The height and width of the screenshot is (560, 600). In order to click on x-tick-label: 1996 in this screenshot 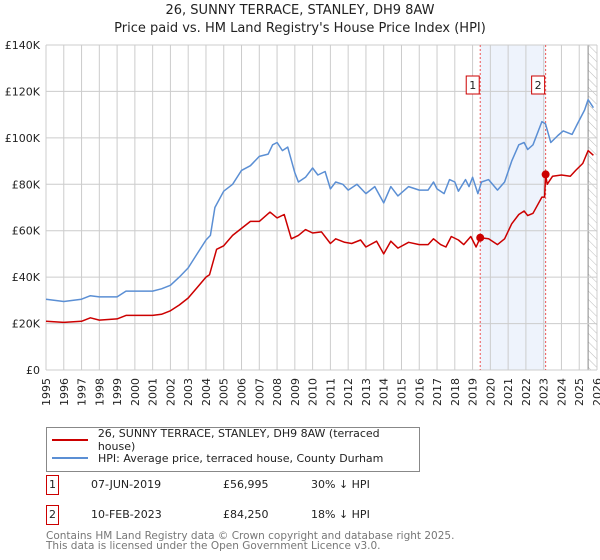, I will do `click(64, 392)`.